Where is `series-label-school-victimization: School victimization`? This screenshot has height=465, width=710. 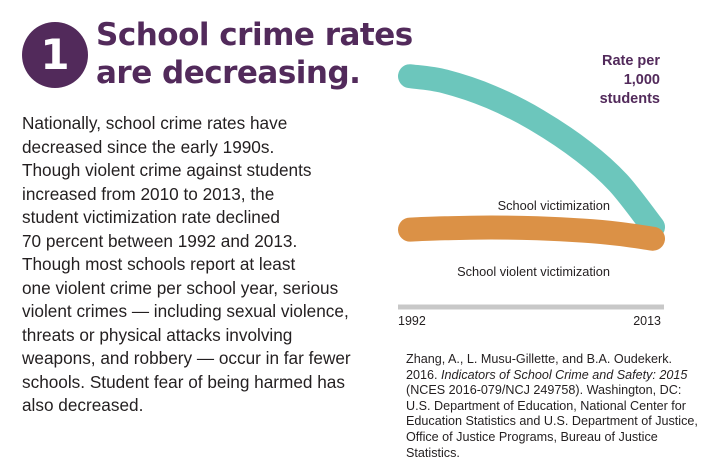
series-label-school-victimization: School victimization is located at coordinates (554, 205).